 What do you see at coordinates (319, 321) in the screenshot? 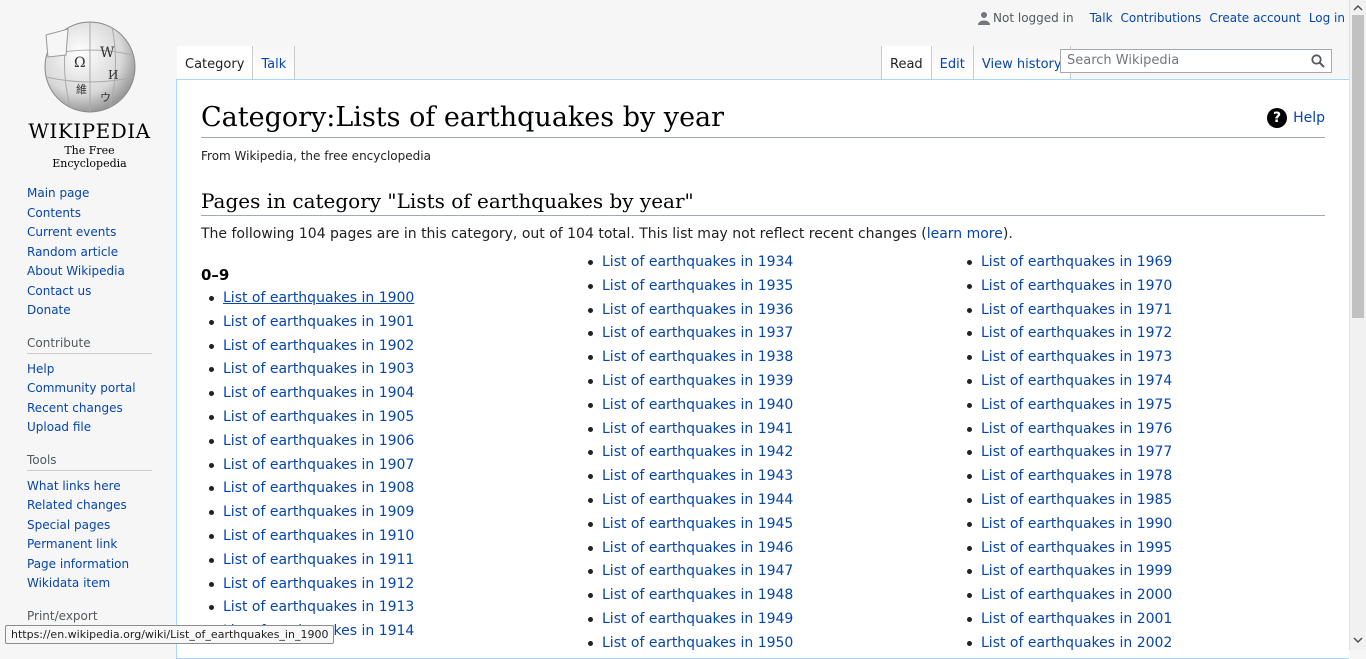
I see `category-page-link: List of earthquakes in 1901` at bounding box center [319, 321].